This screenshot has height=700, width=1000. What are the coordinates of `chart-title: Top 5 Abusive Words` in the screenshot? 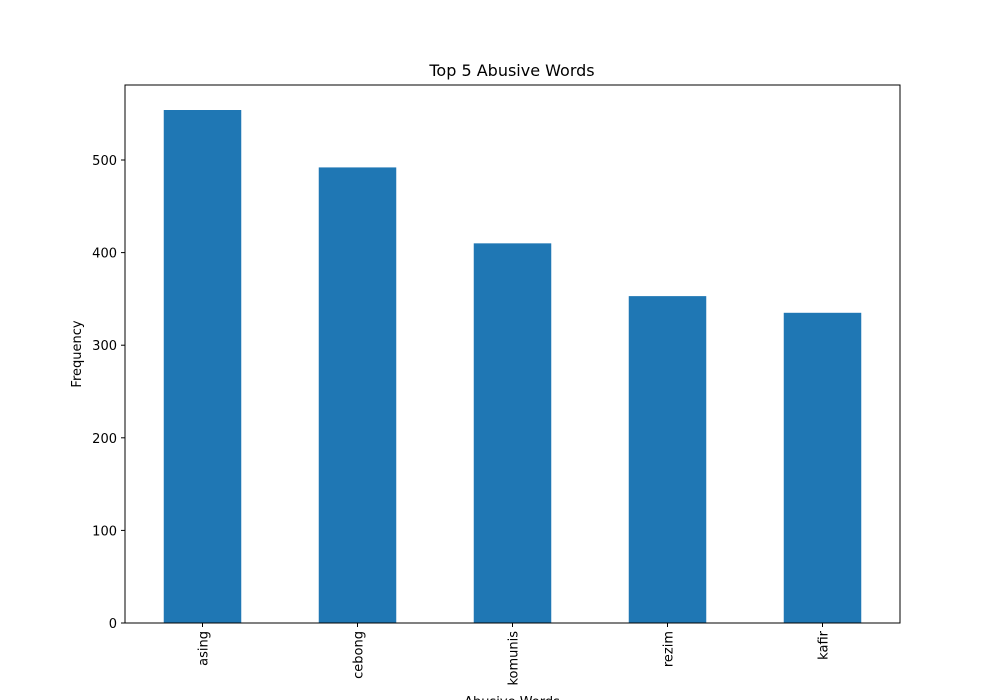 It's located at (511, 70).